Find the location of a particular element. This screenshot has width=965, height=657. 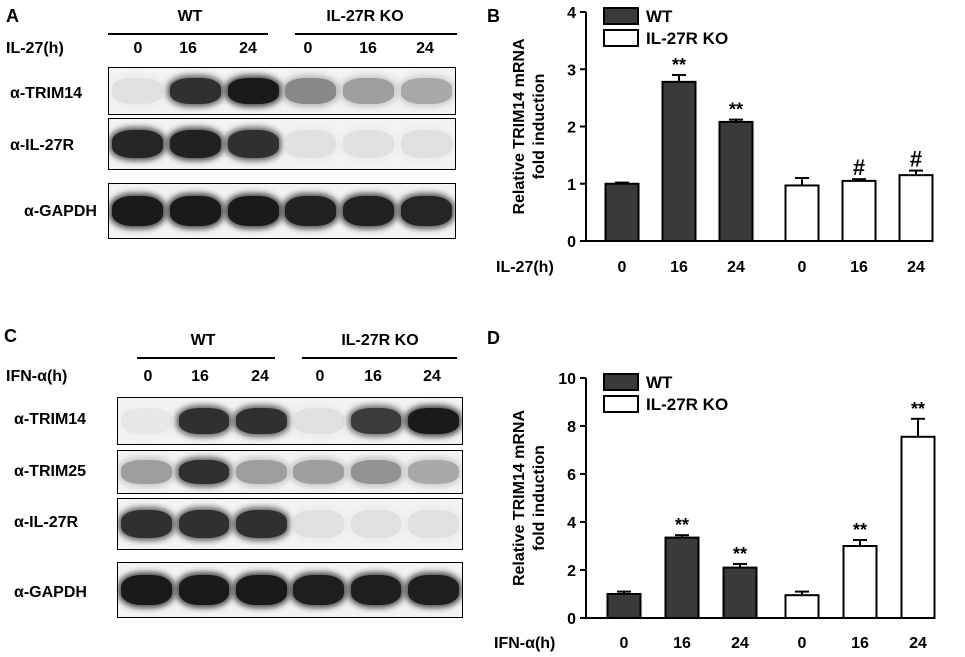

chart-d-ylabel-line-0: Relative TRIM14 mRNA is located at coordinates (519, 498).